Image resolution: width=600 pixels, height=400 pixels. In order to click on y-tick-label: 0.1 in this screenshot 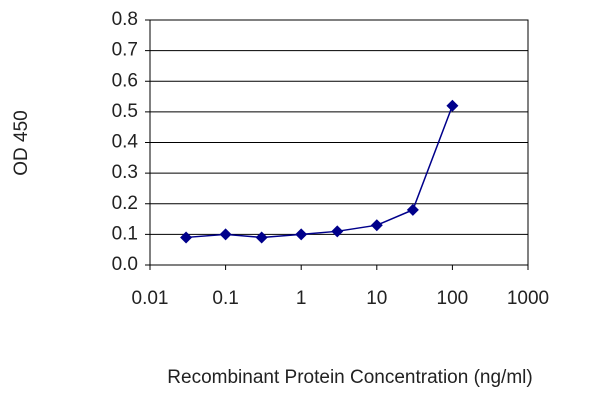, I will do `click(125, 233)`.